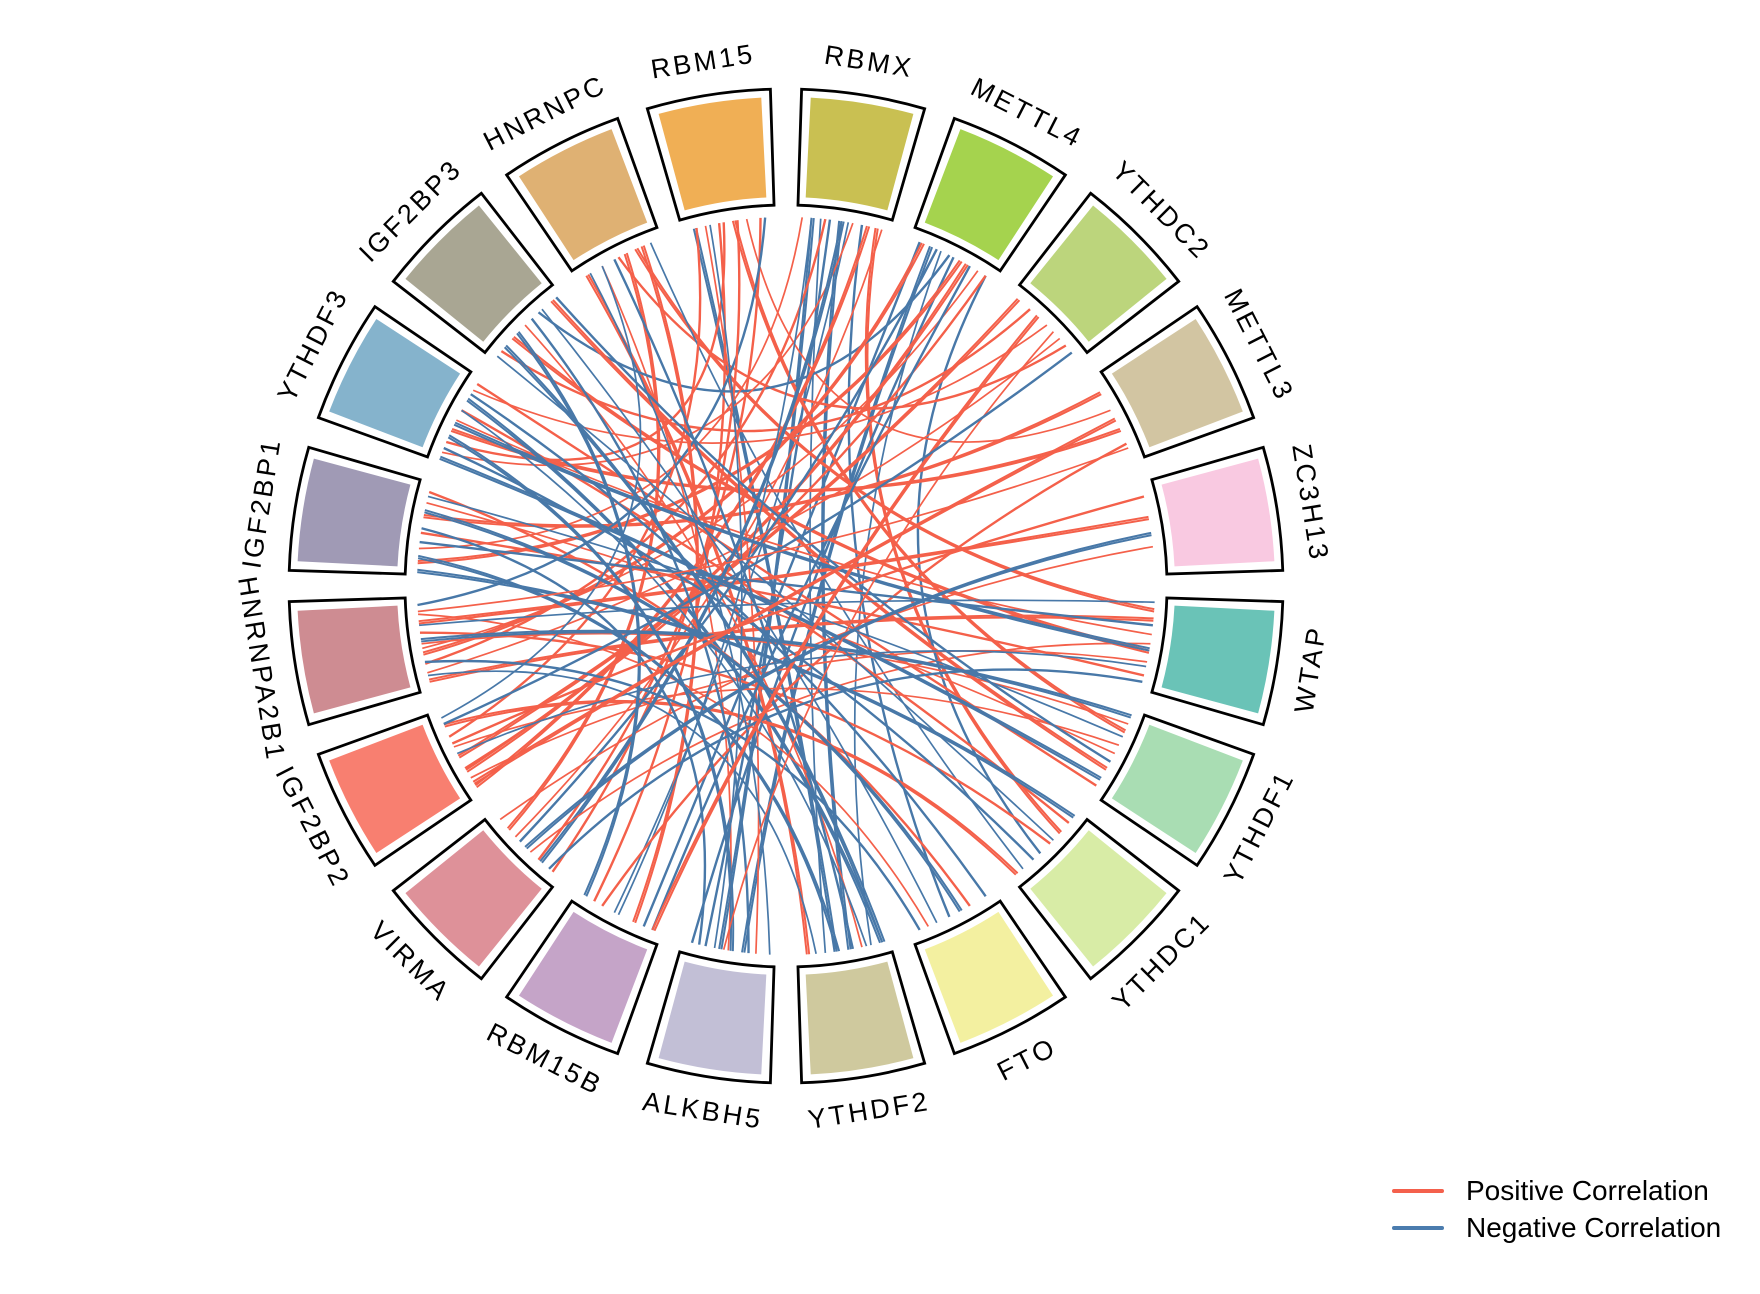  I want to click on sector-label-ZC3H13: ZC3H13, so click(1310, 503).